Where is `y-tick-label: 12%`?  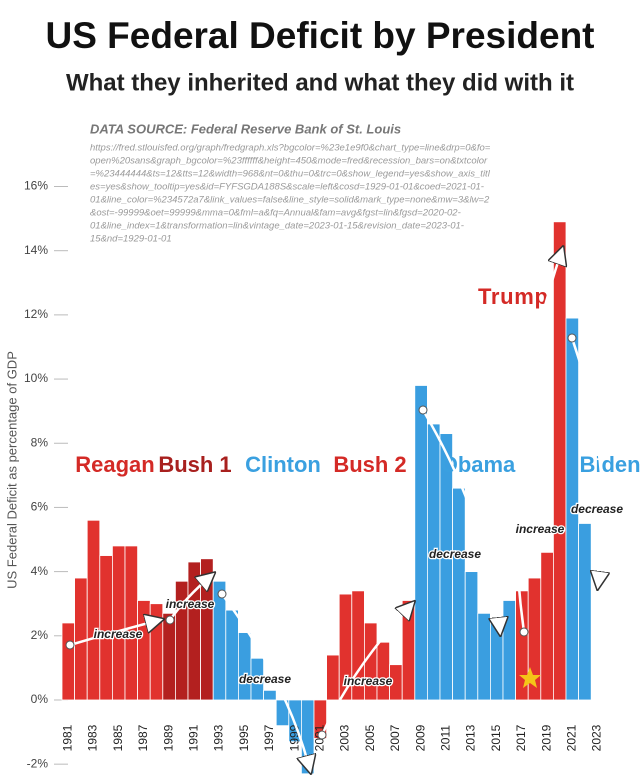 y-tick-label: 12% is located at coordinates (36, 314).